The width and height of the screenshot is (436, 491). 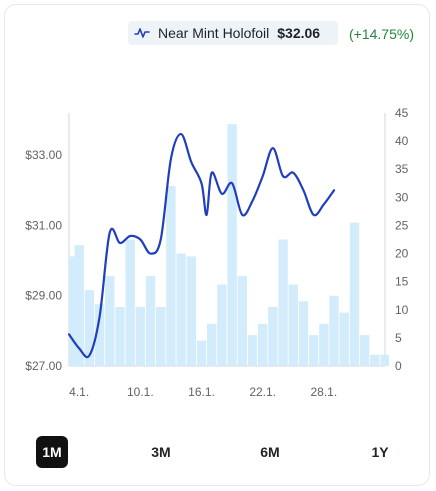 What do you see at coordinates (402, 310) in the screenshot?
I see `right-tick-label: 10` at bounding box center [402, 310].